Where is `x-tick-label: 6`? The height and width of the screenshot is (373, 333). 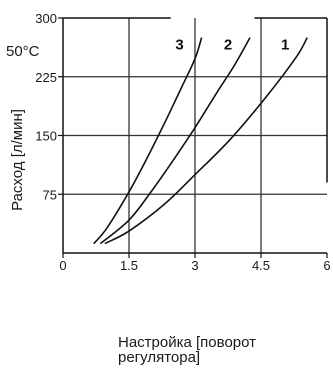
x-tick-label: 6 is located at coordinates (326, 265).